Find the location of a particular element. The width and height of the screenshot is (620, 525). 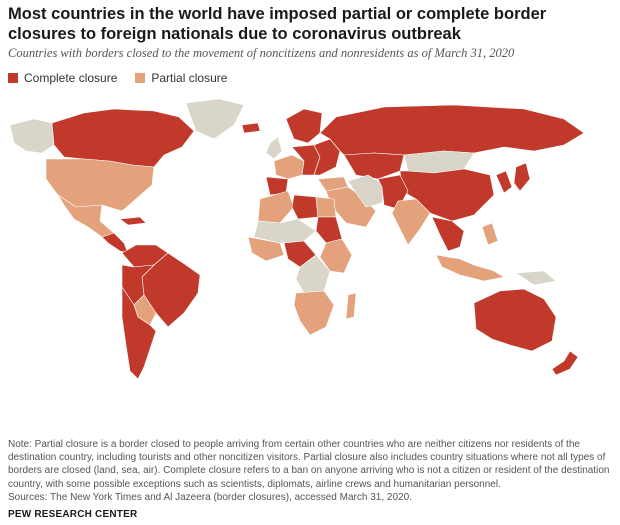

region-new-guinea is located at coordinates (536, 278).